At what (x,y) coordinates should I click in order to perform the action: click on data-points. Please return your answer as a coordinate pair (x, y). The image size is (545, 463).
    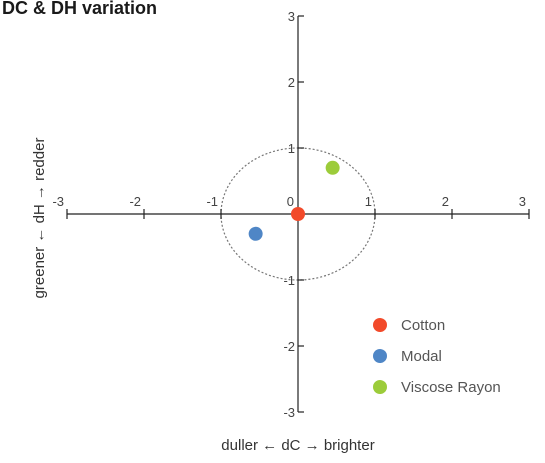
    Looking at the image, I should click on (294, 200).